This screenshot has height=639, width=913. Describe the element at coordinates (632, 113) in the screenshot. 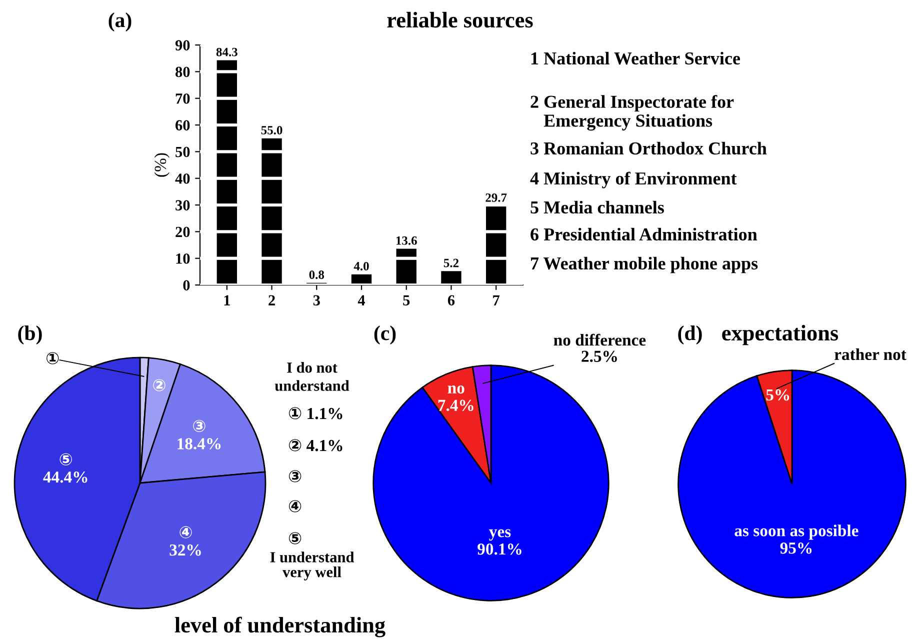

I see `text: 2 General Inspectorate for Emergency Situations` at that location.